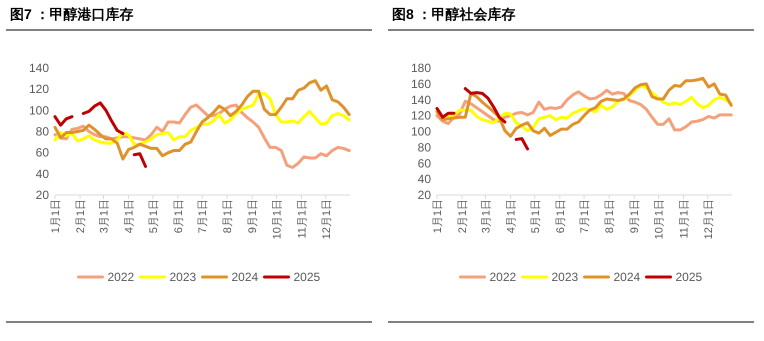  What do you see at coordinates (72, 14) in the screenshot?
I see `chart-title: 图7 ：甲醇港口库存` at bounding box center [72, 14].